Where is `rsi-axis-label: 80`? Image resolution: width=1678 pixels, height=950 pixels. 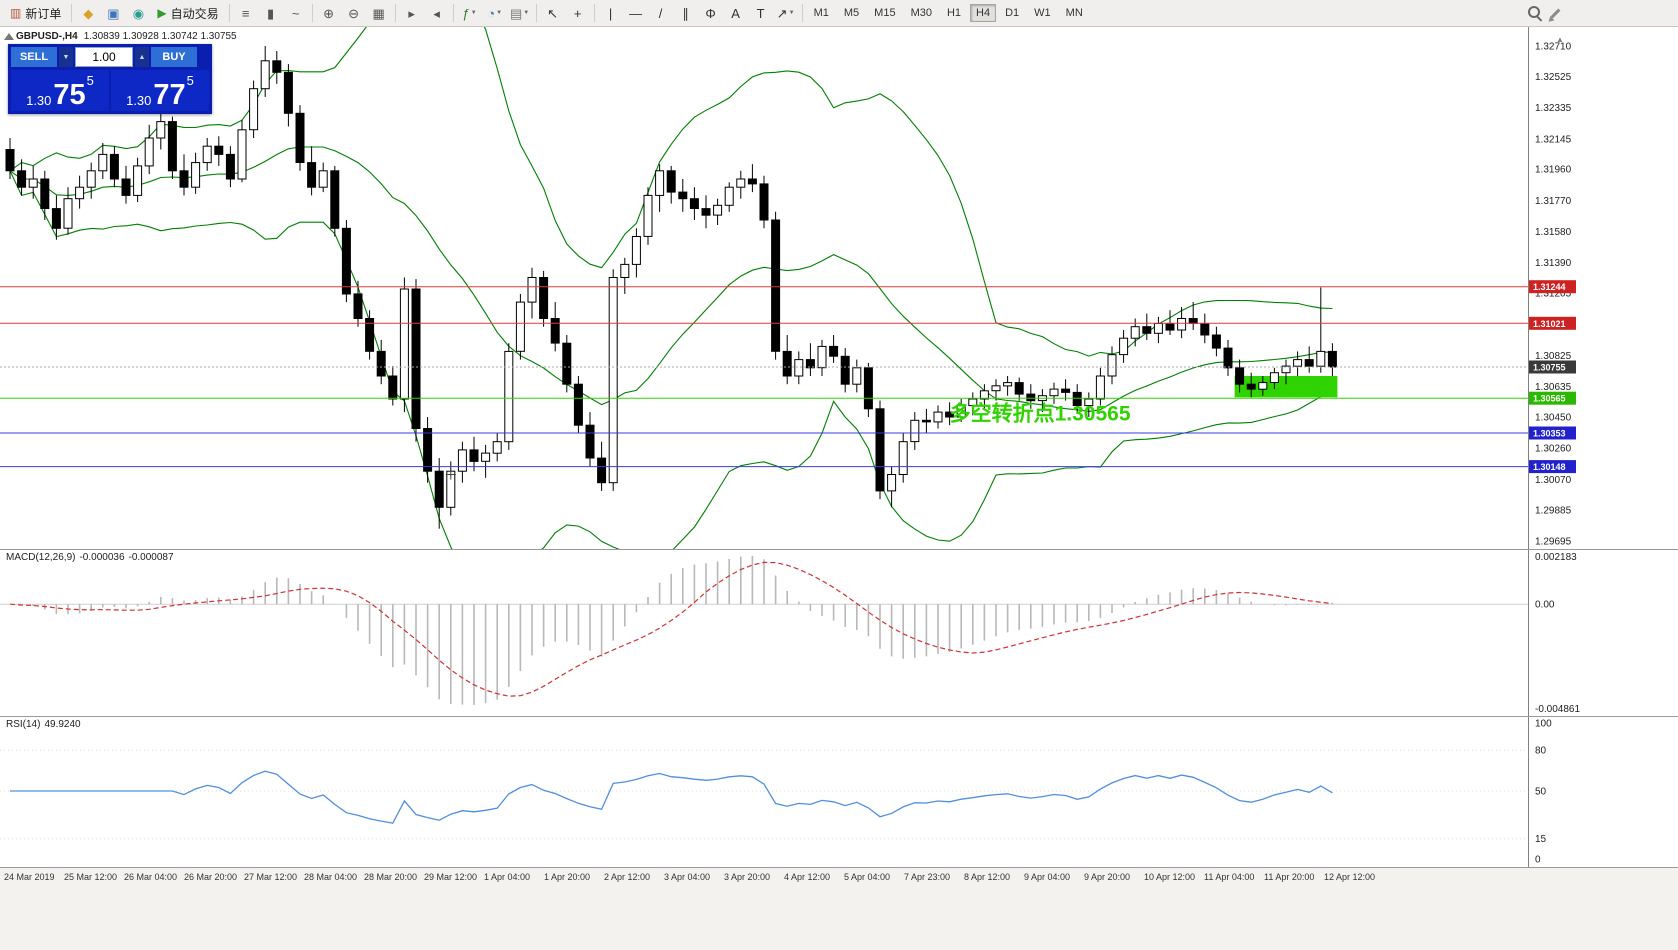
rsi-axis-label: 80 is located at coordinates (1541, 751).